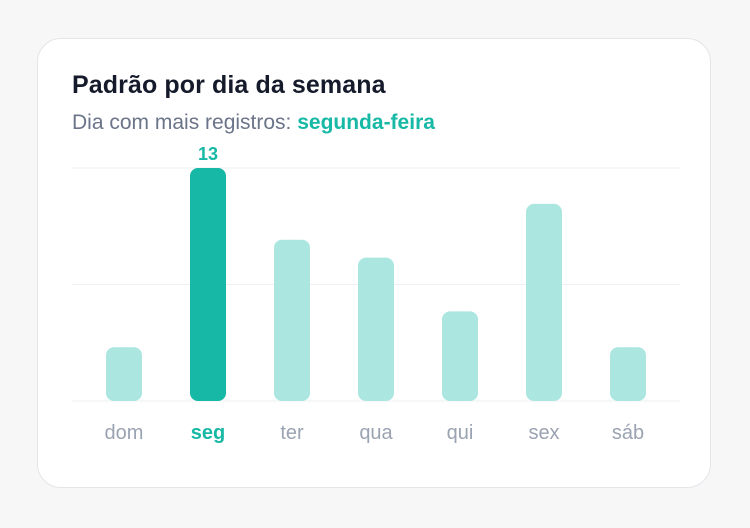 The height and width of the screenshot is (528, 750). Describe the element at coordinates (292, 433) in the screenshot. I see `x-tick-label-ter: ter` at that location.